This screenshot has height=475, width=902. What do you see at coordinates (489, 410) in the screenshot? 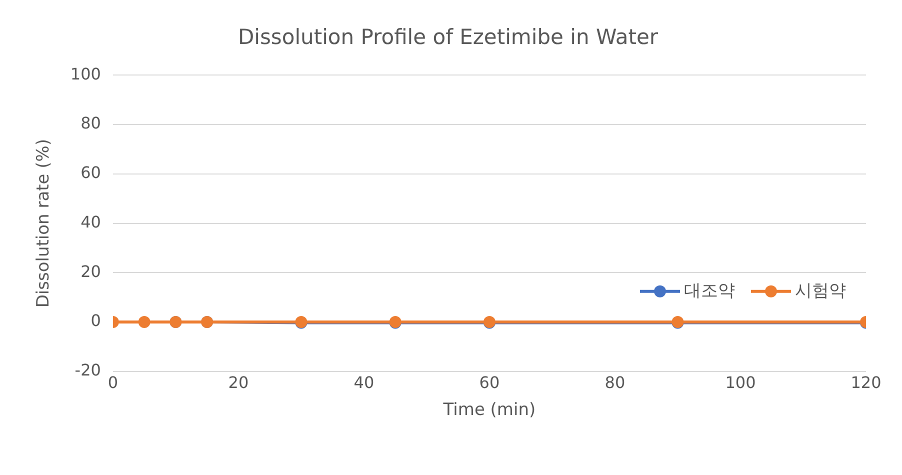
I see `x-axis-title: Time (min)` at bounding box center [489, 410].